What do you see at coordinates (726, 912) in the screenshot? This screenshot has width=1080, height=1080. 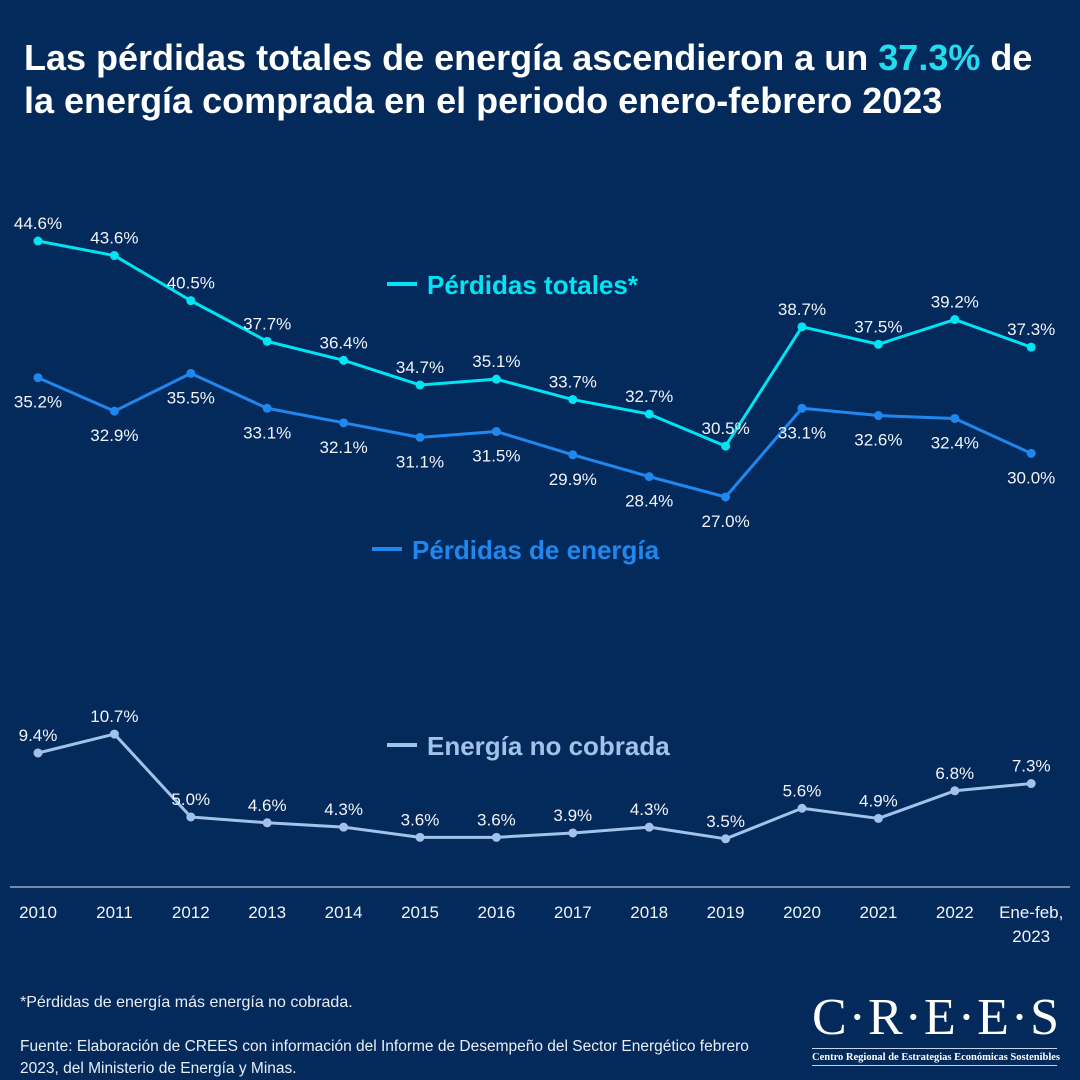 I see `x-tick-label: 2019` at bounding box center [726, 912].